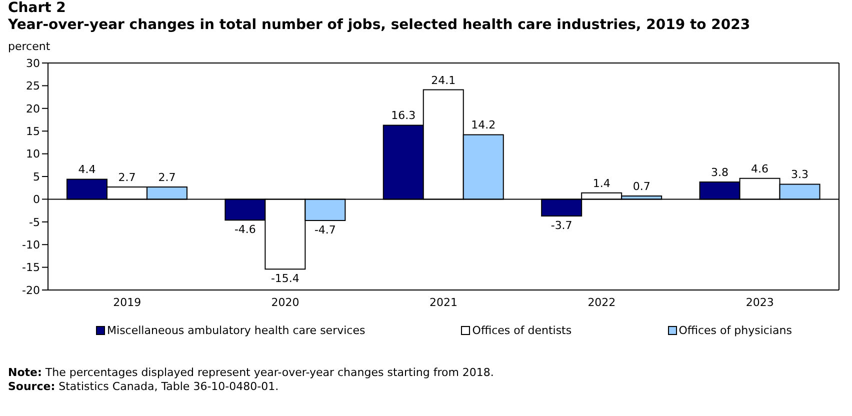 This screenshot has height=416, width=852. I want to click on source-note: Source: Statistics Canada, Table 36-10-0480-01., so click(144, 387).